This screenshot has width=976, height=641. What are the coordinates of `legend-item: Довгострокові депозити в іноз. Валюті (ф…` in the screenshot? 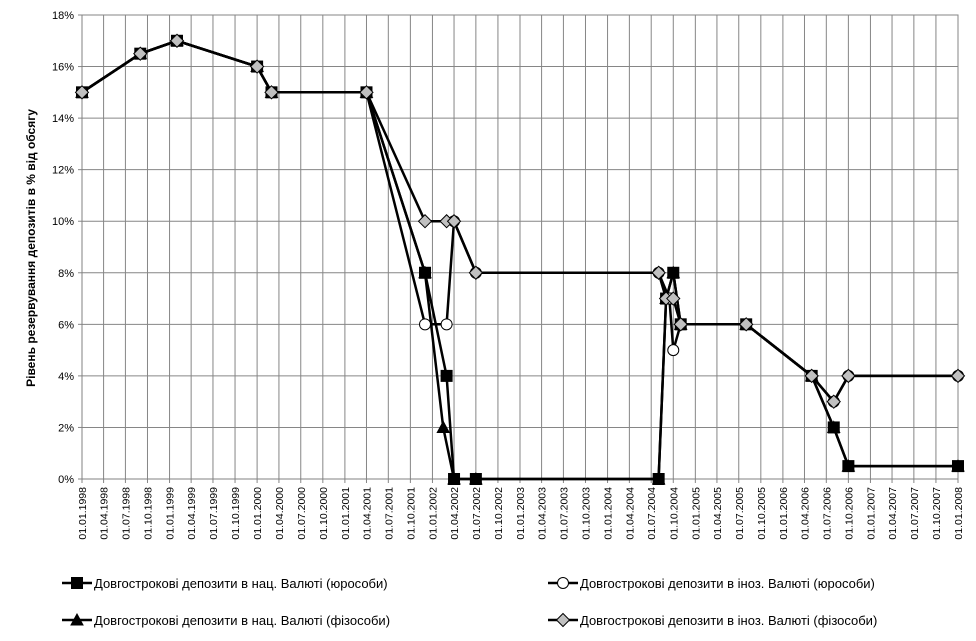 It's located at (712, 620).